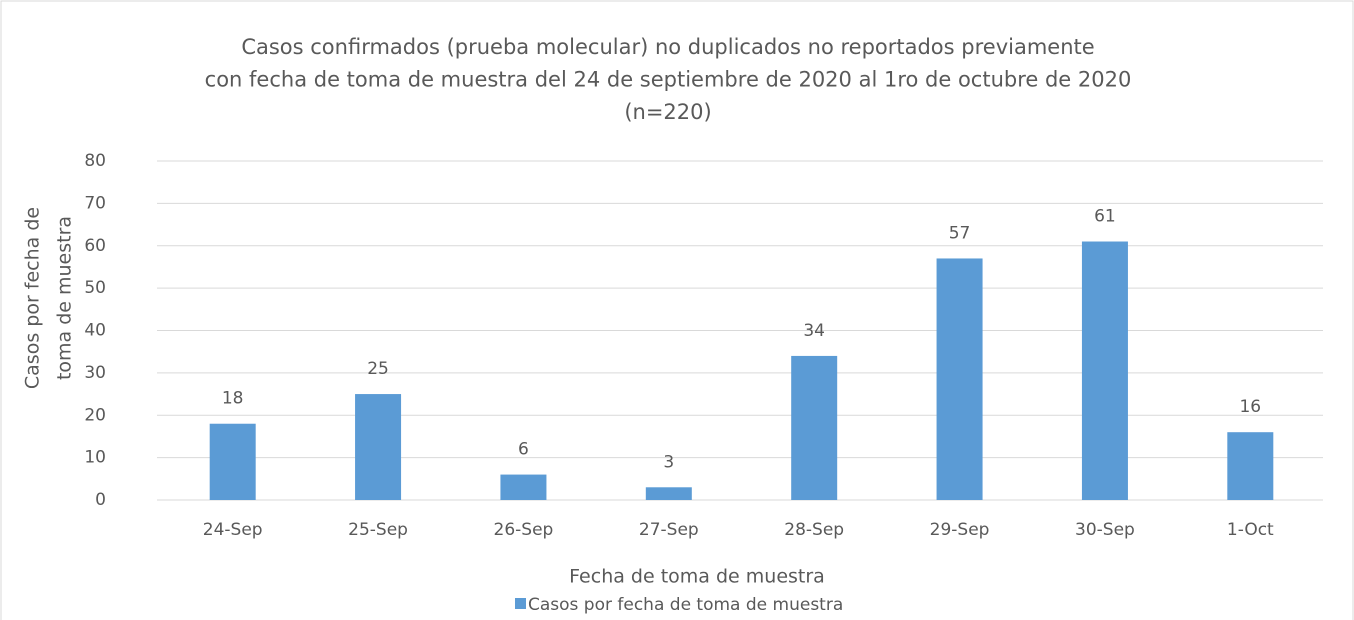  What do you see at coordinates (814, 331) in the screenshot?
I see `data-label: 34` at bounding box center [814, 331].